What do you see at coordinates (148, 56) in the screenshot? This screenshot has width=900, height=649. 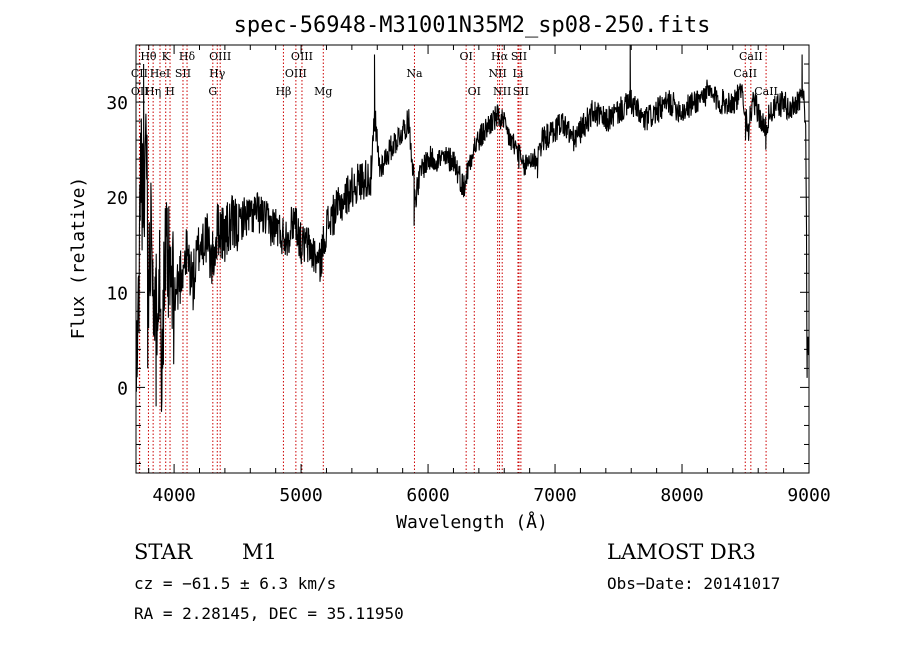 I see `label-hθ: Hθ` at bounding box center [148, 56].